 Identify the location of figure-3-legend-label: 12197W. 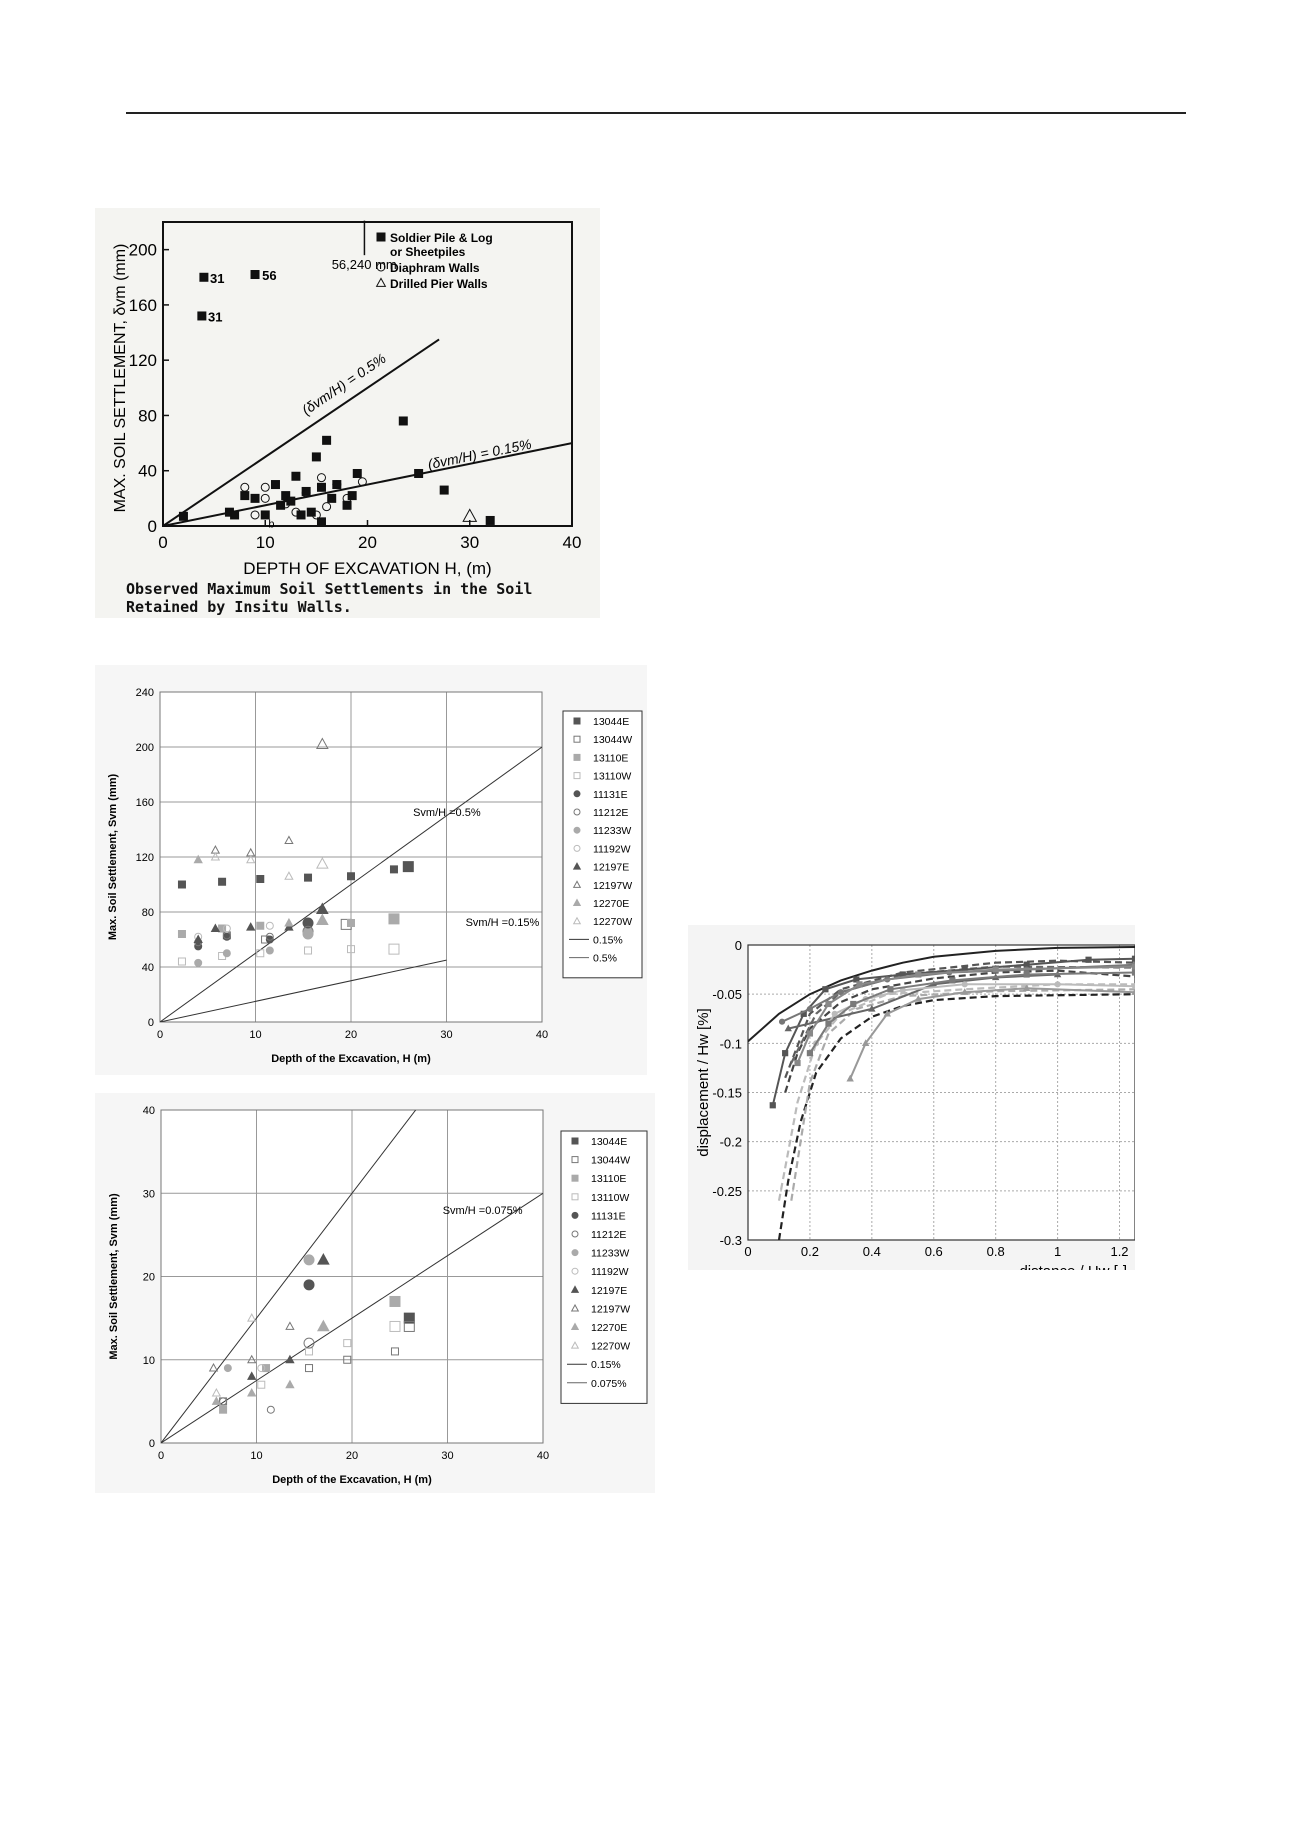
(610, 1309).